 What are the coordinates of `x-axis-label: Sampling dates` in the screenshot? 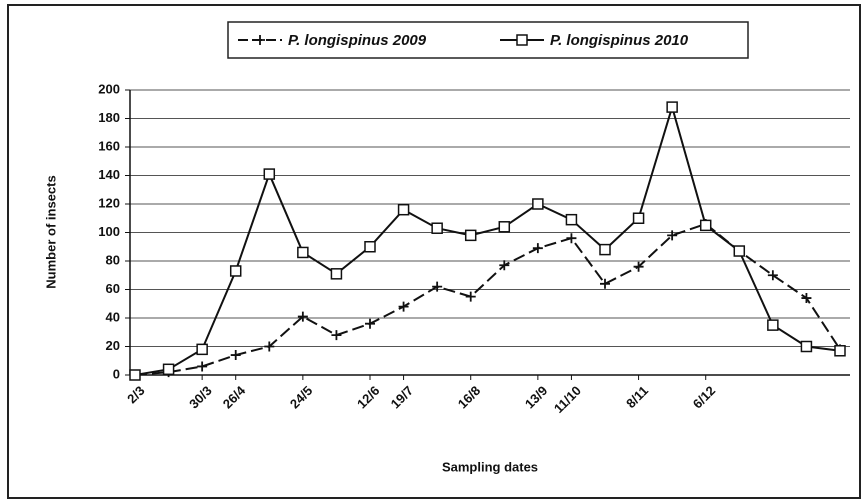 It's located at (490, 466).